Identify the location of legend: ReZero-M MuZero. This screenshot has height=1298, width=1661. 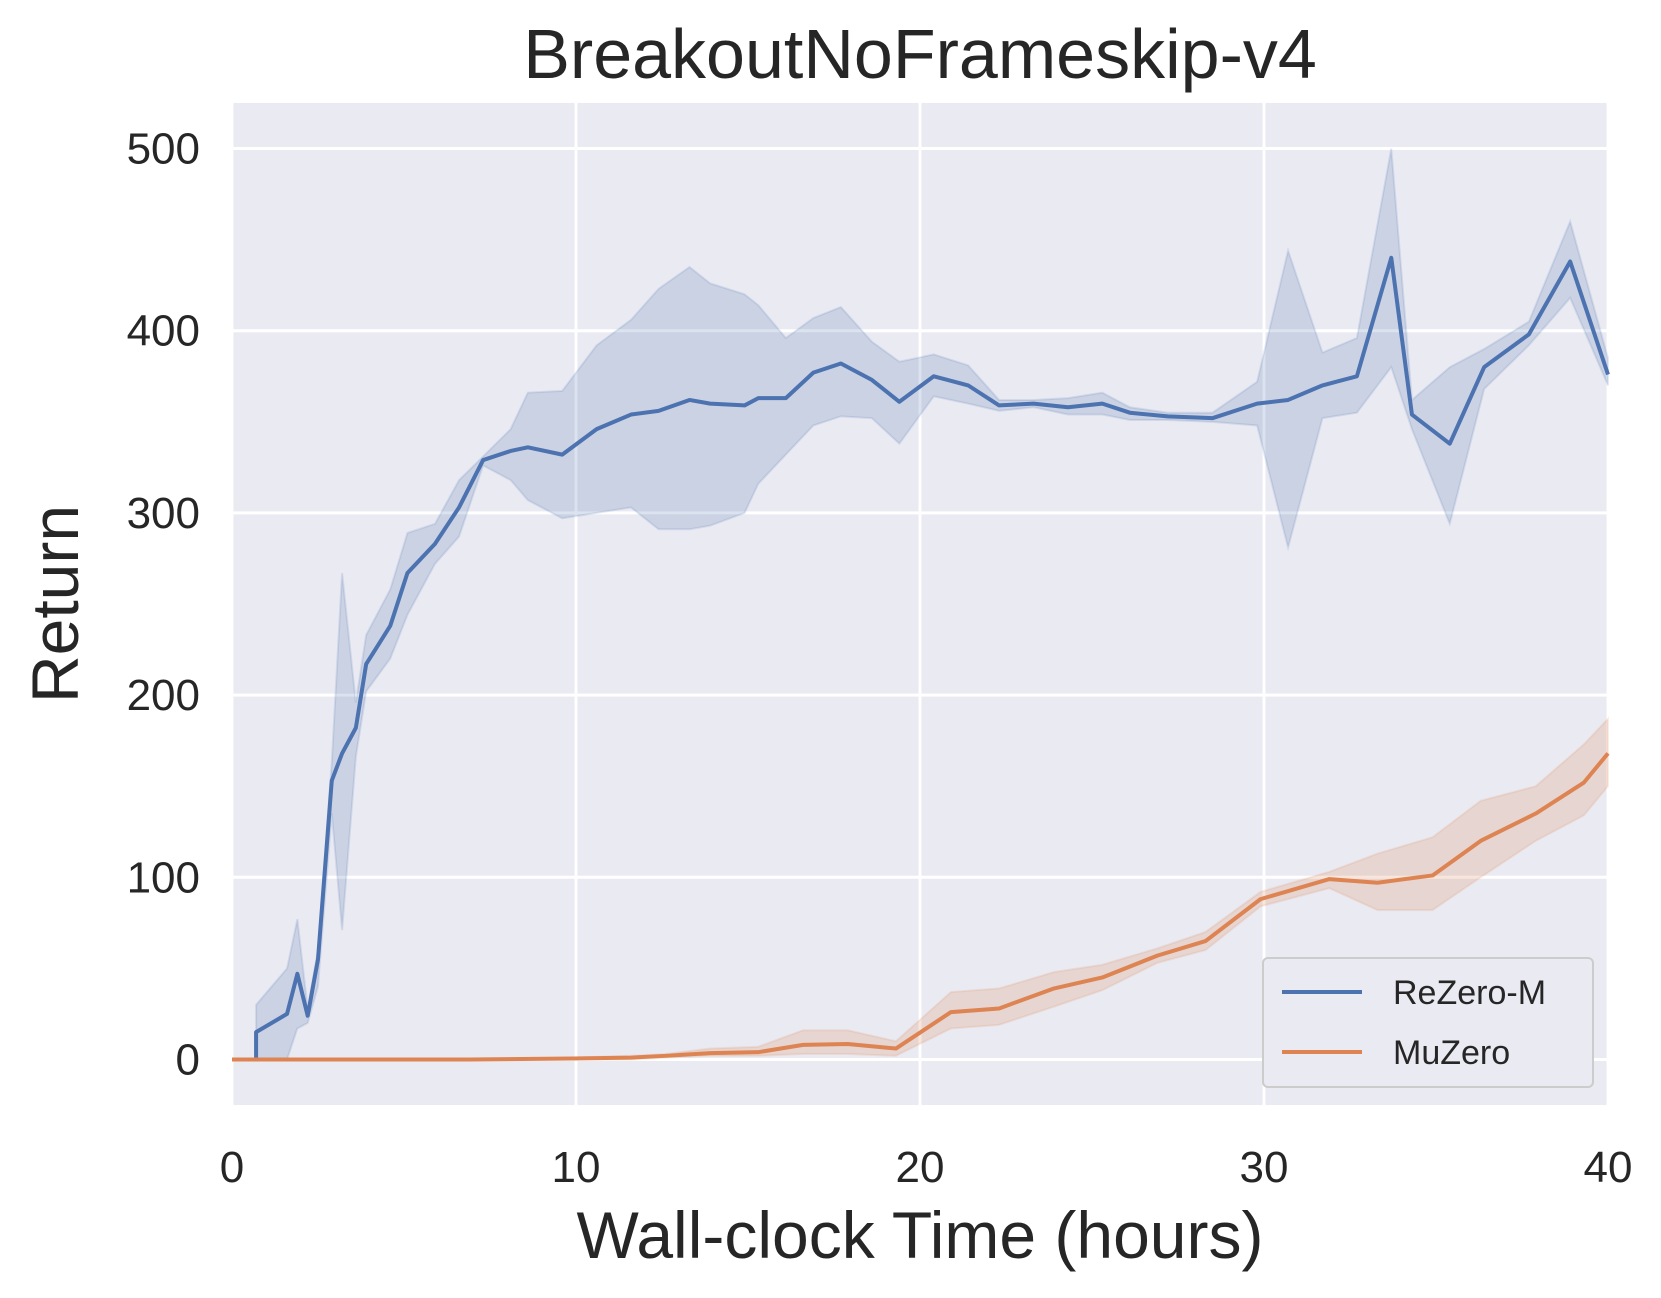
(1428, 1022).